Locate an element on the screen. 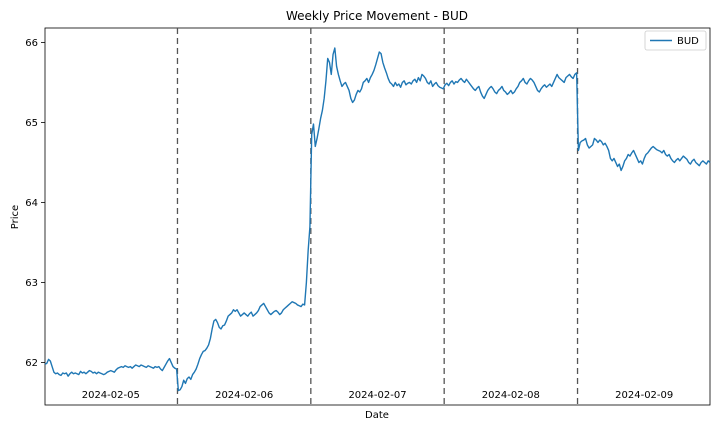  legend: BUD is located at coordinates (675, 40).